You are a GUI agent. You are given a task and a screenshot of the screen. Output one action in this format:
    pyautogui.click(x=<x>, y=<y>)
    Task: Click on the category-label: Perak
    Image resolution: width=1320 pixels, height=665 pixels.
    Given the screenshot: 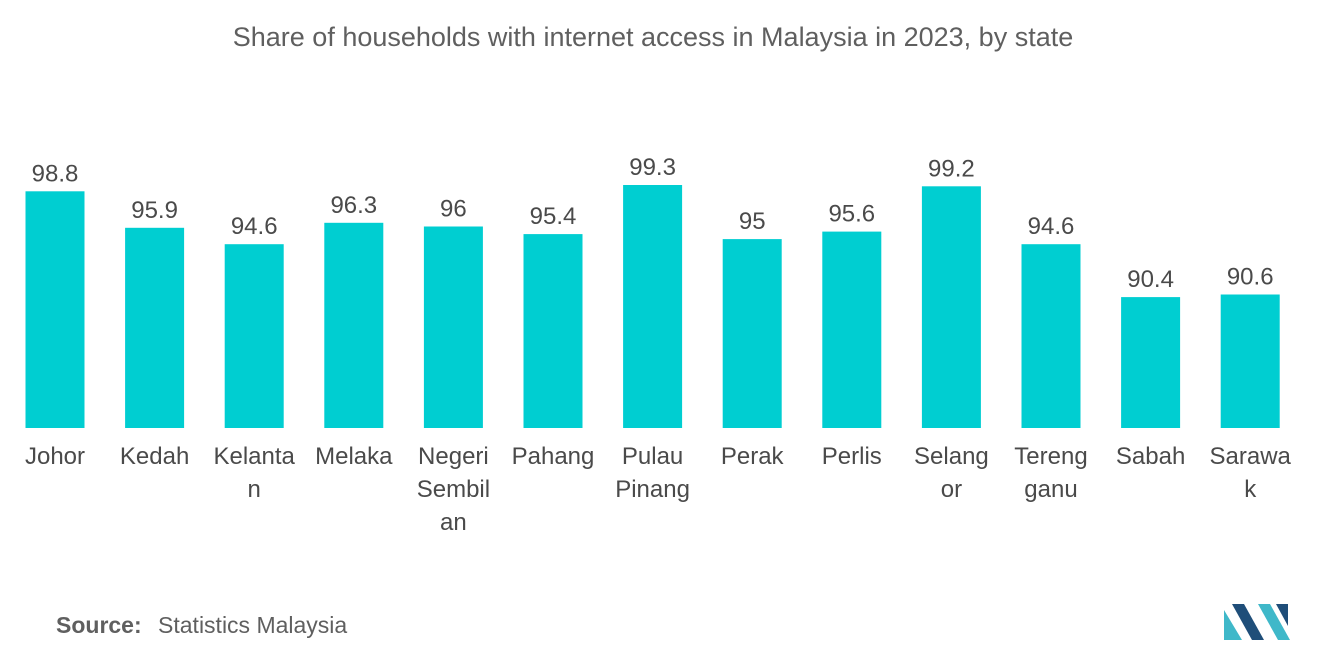 What is the action you would take?
    pyautogui.click(x=753, y=456)
    